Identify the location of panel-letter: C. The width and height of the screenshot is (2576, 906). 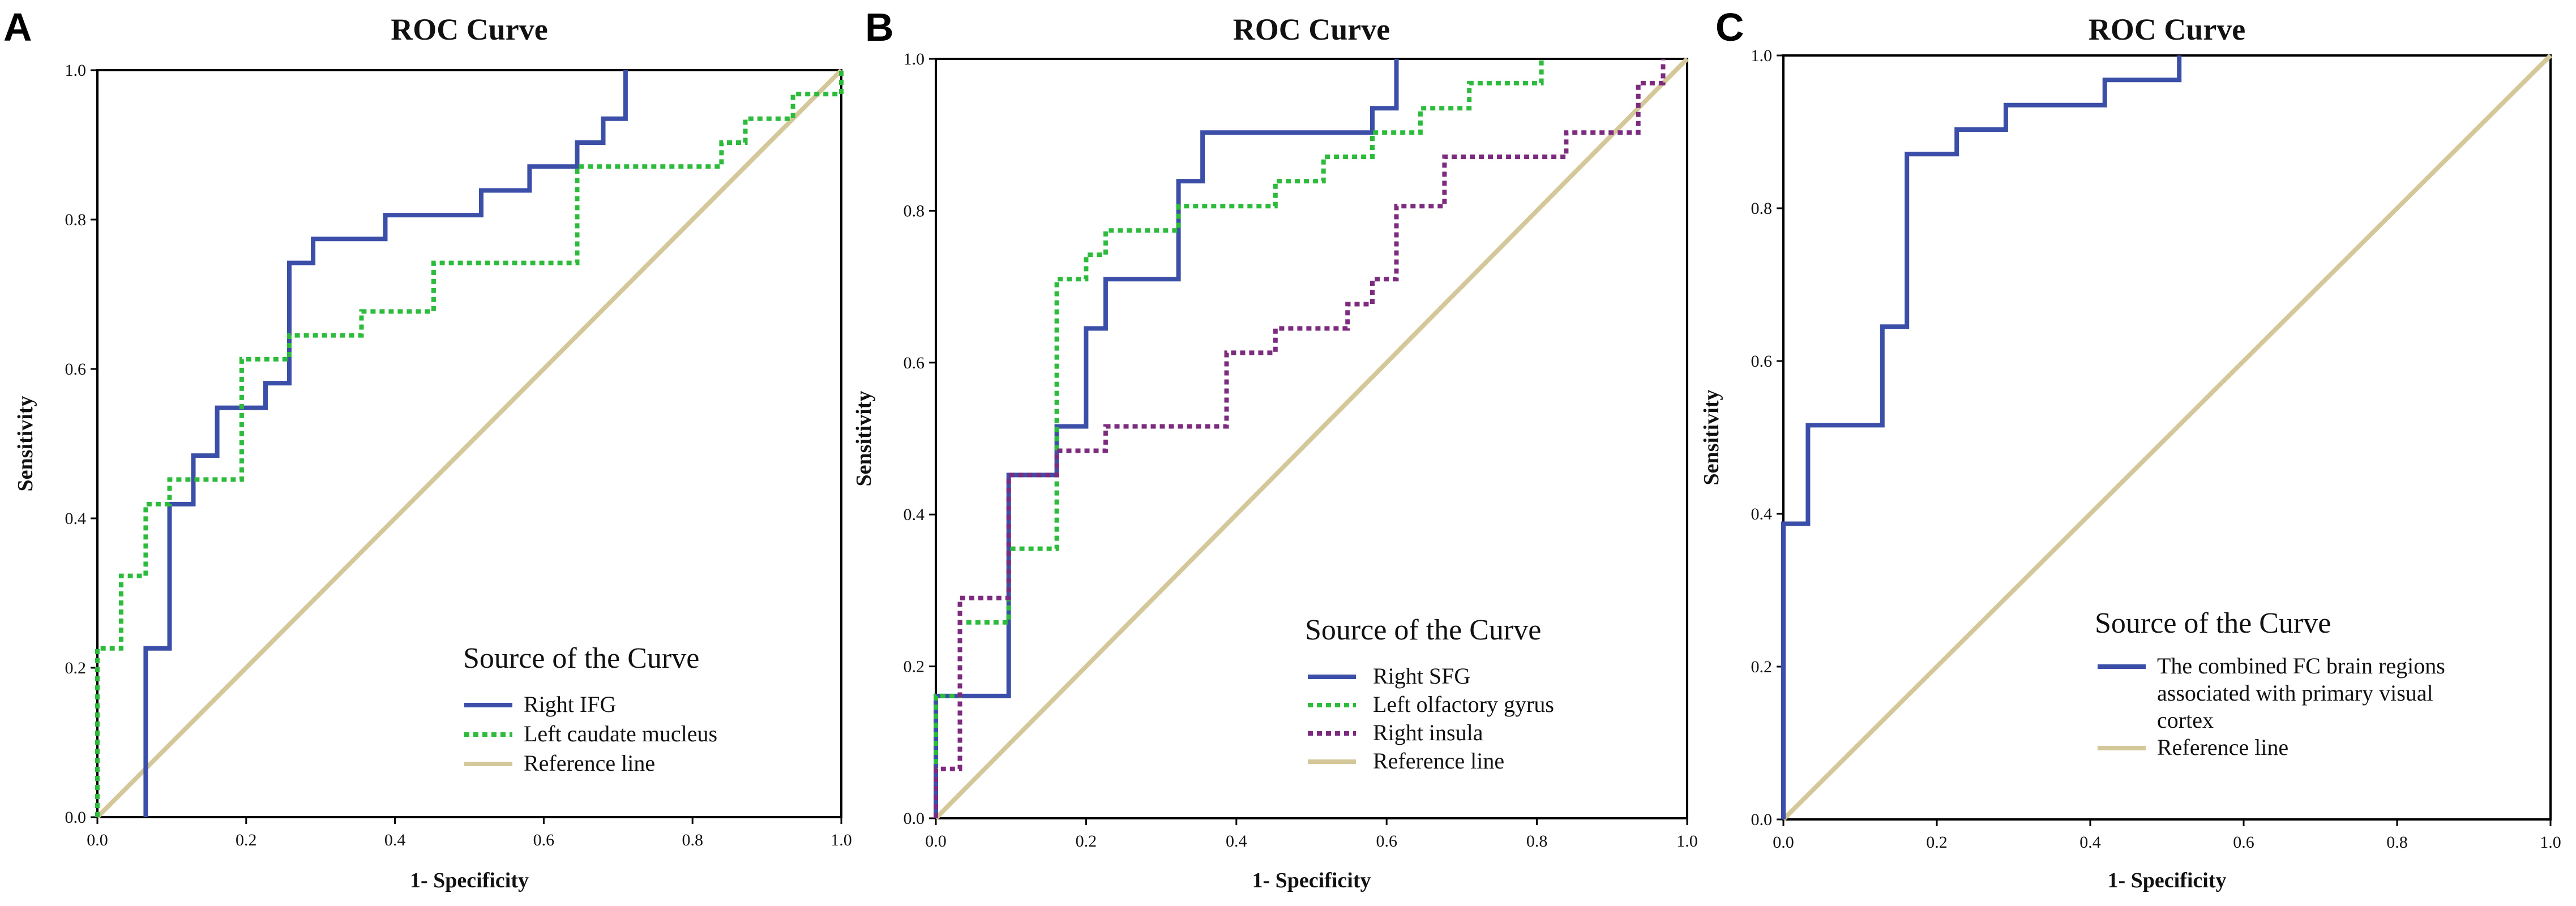
(1729, 27).